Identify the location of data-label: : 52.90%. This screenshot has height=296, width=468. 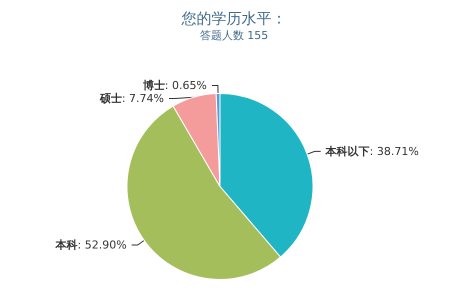
(102, 245).